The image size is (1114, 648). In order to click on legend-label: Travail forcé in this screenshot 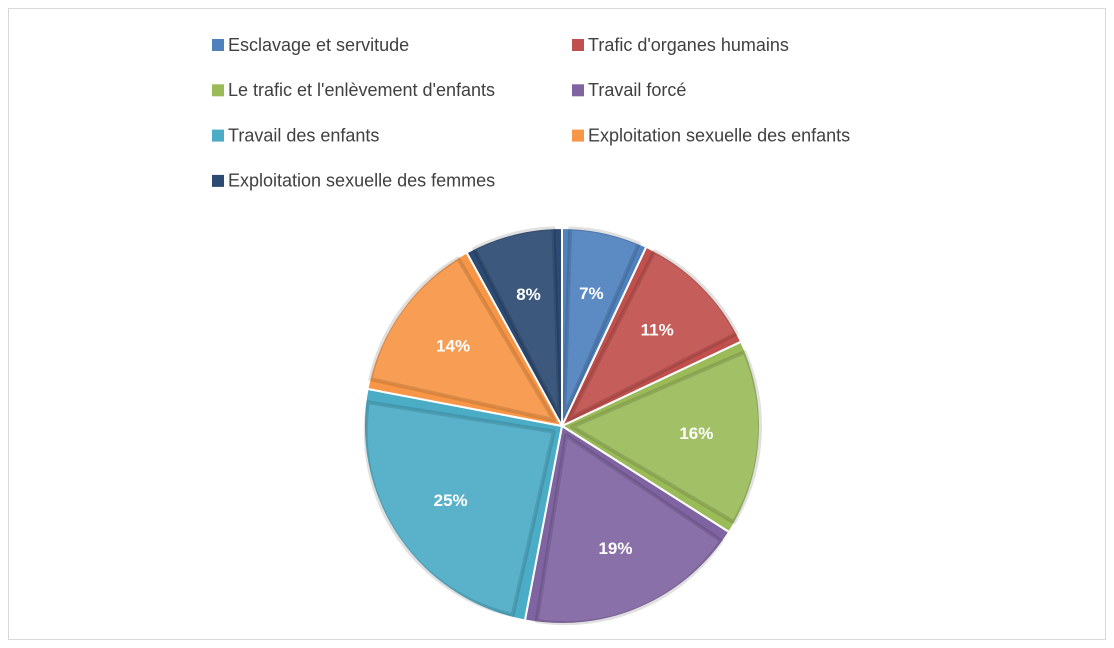, I will do `click(637, 90)`.